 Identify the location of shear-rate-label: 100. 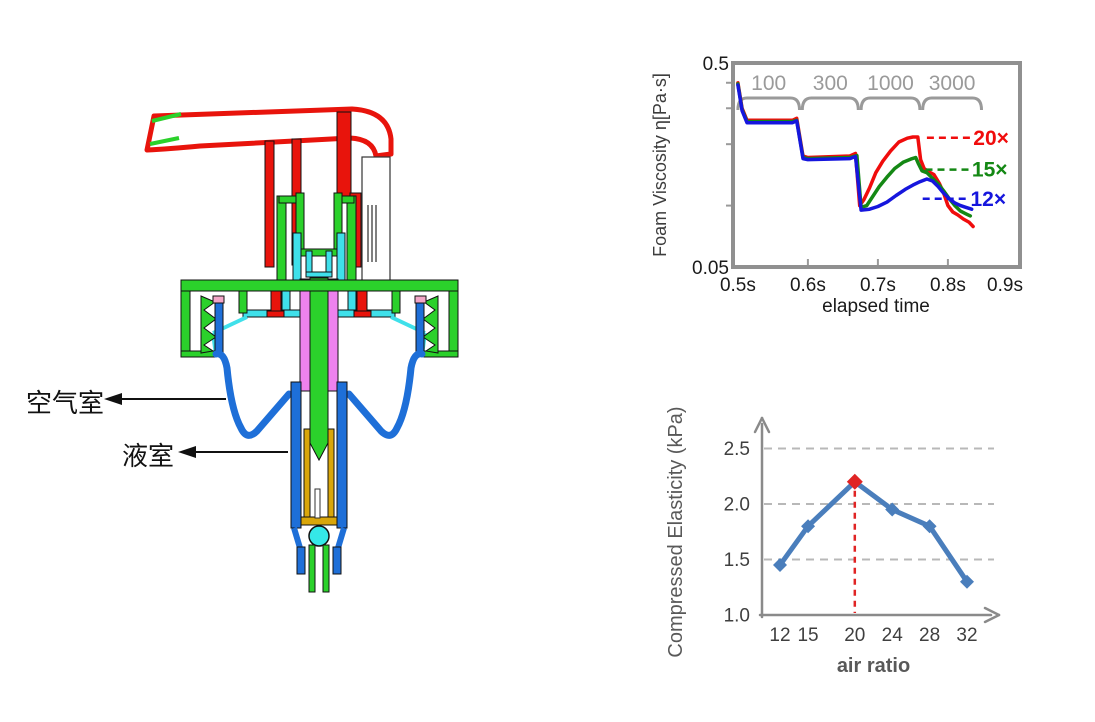
(768, 83).